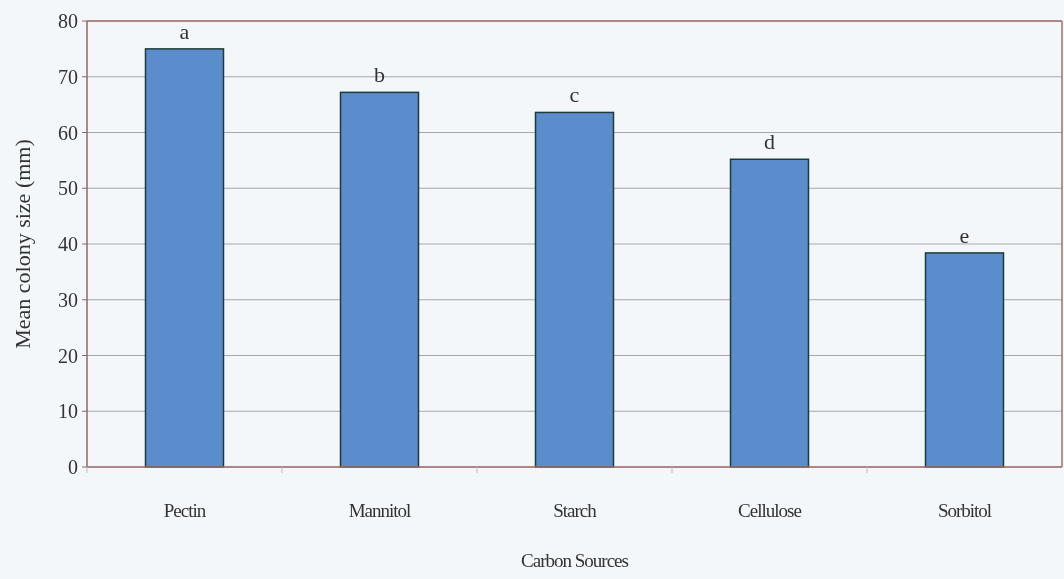 The height and width of the screenshot is (579, 1064). What do you see at coordinates (22, 244) in the screenshot?
I see `y-axis-title: Mean colony size (mm)` at bounding box center [22, 244].